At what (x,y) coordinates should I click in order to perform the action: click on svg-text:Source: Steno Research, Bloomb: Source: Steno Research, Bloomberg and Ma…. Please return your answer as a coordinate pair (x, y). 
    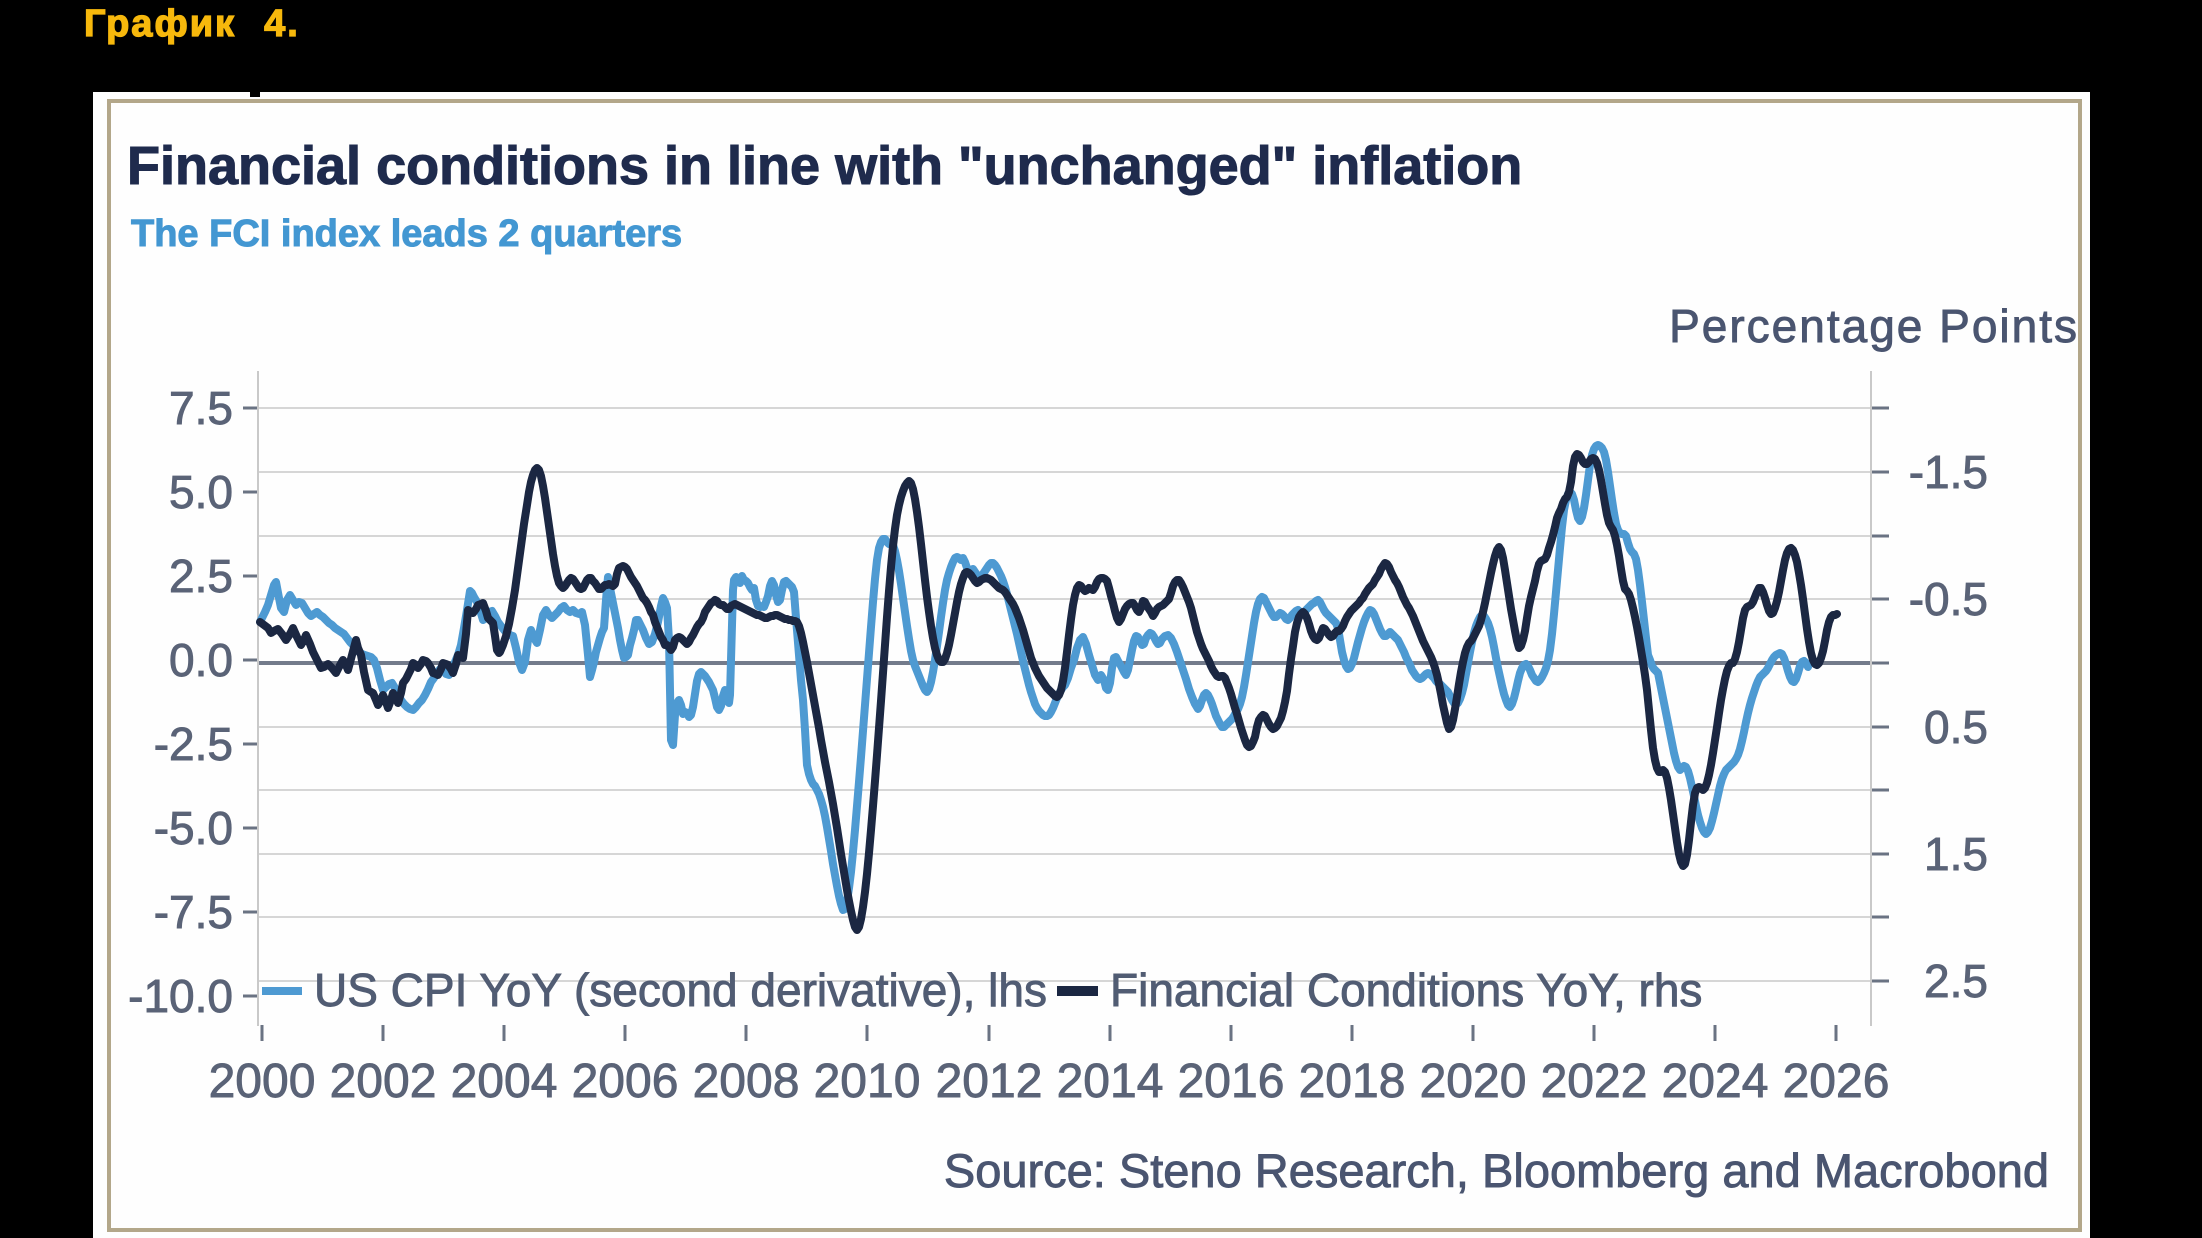
    Looking at the image, I should click on (1496, 1170).